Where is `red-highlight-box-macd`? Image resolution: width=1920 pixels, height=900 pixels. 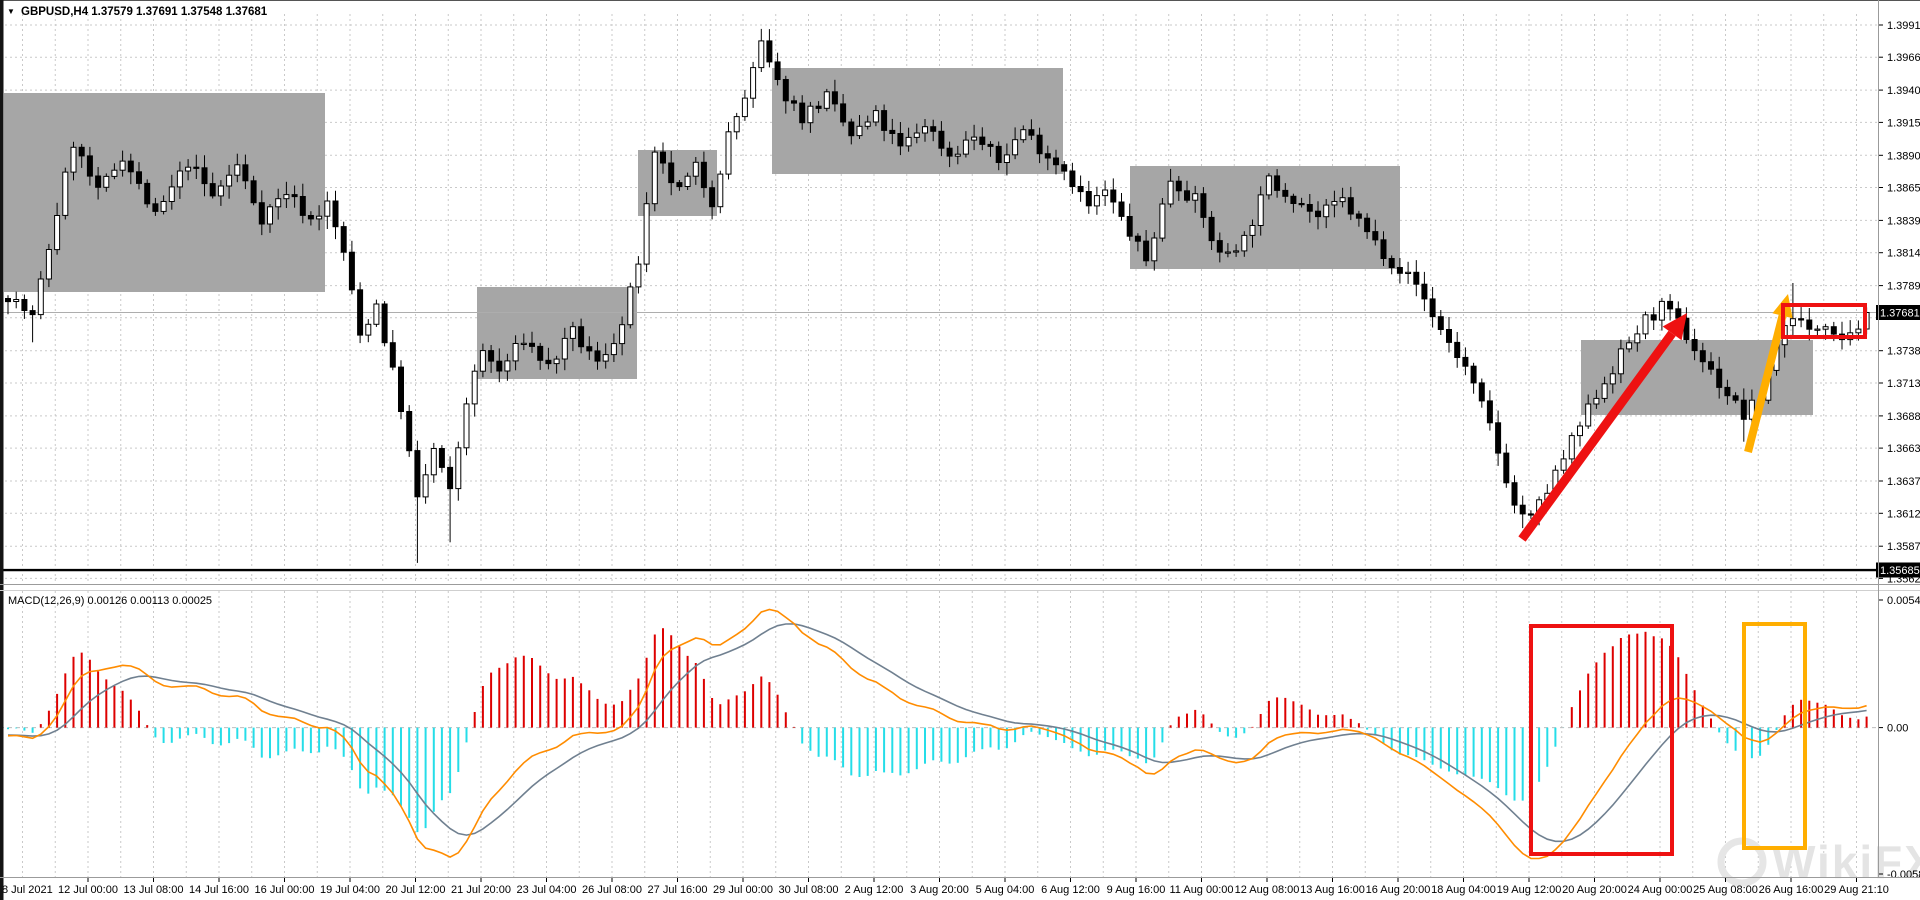
red-highlight-box-macd is located at coordinates (1601, 740).